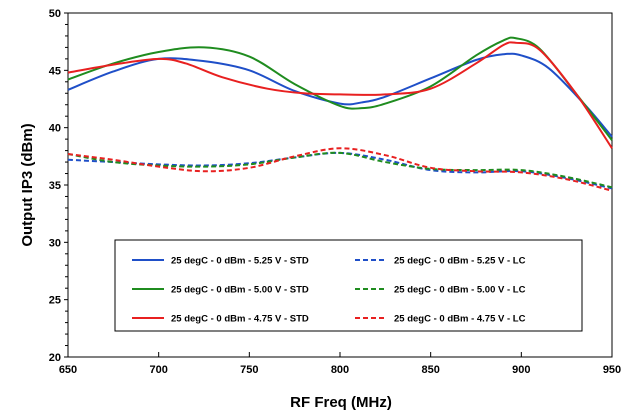 The height and width of the screenshot is (416, 623). Describe the element at coordinates (521, 370) in the screenshot. I see `x-tick-label: 900` at that location.